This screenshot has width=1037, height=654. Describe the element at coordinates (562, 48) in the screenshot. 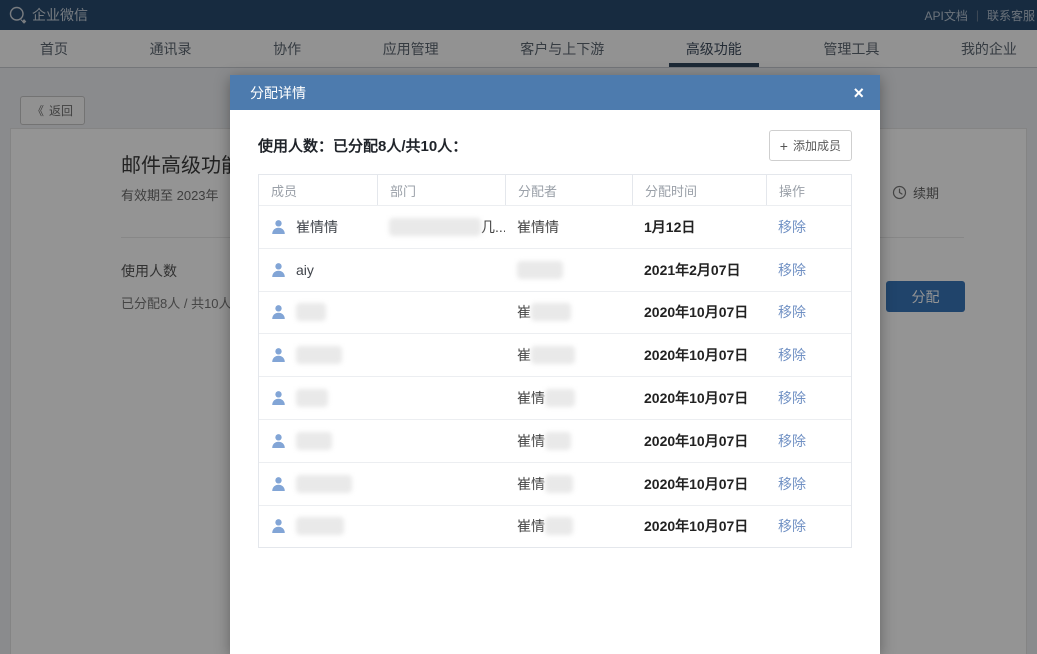

I see `nav-item-customers-upstream-downstream: 客户与上下游` at that location.